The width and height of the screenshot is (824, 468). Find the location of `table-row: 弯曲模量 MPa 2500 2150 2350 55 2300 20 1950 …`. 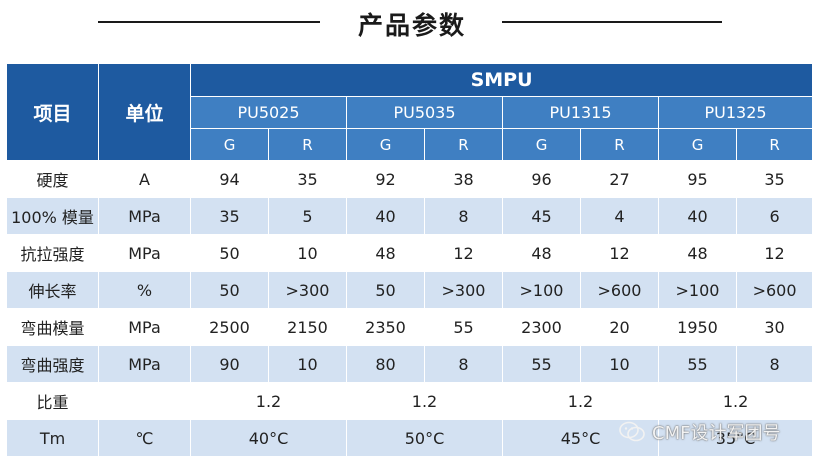

table-row: 弯曲模量 MPa 2500 2150 2350 55 2300 20 1950 … is located at coordinates (410, 327).